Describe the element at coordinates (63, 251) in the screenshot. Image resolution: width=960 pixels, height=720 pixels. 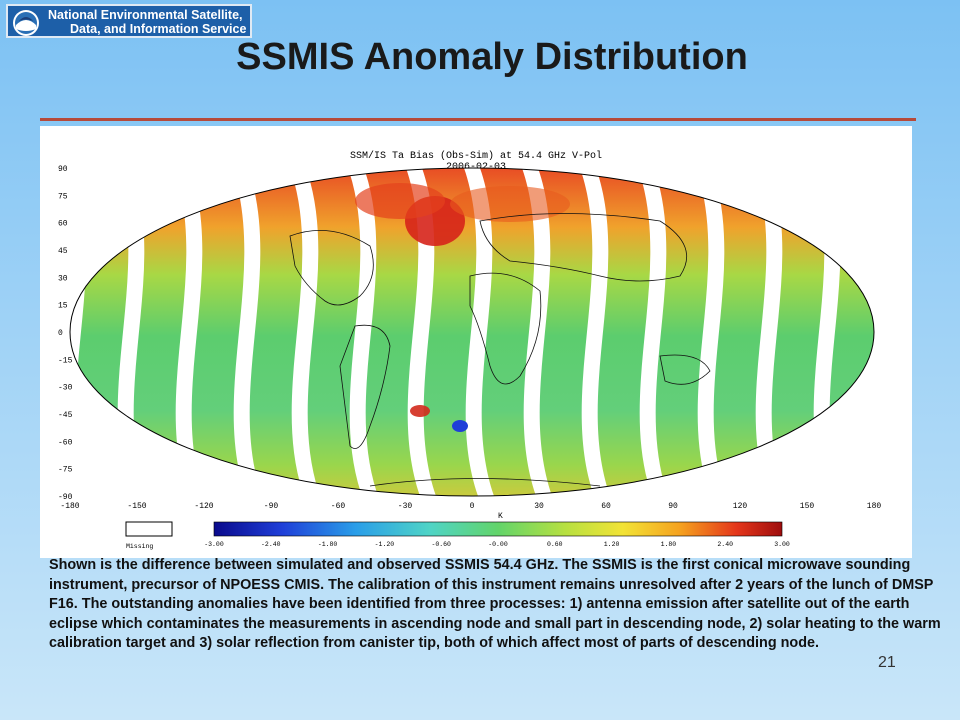
I see `lat-tick-label: 45` at that location.